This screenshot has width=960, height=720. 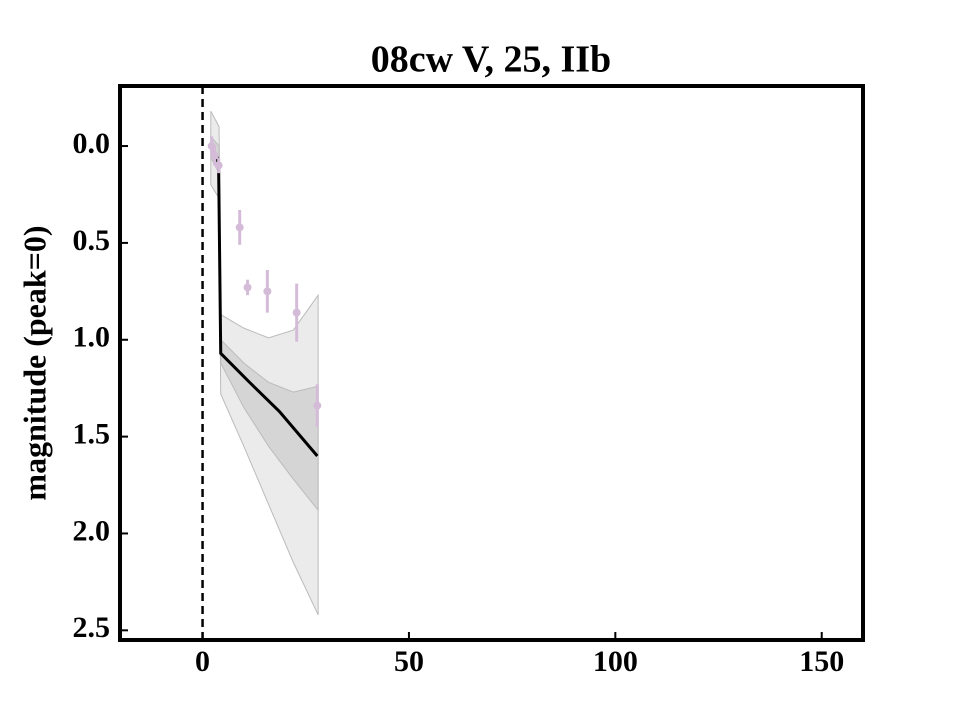 I want to click on y-tick-label: 0.5, so click(x=92, y=240).